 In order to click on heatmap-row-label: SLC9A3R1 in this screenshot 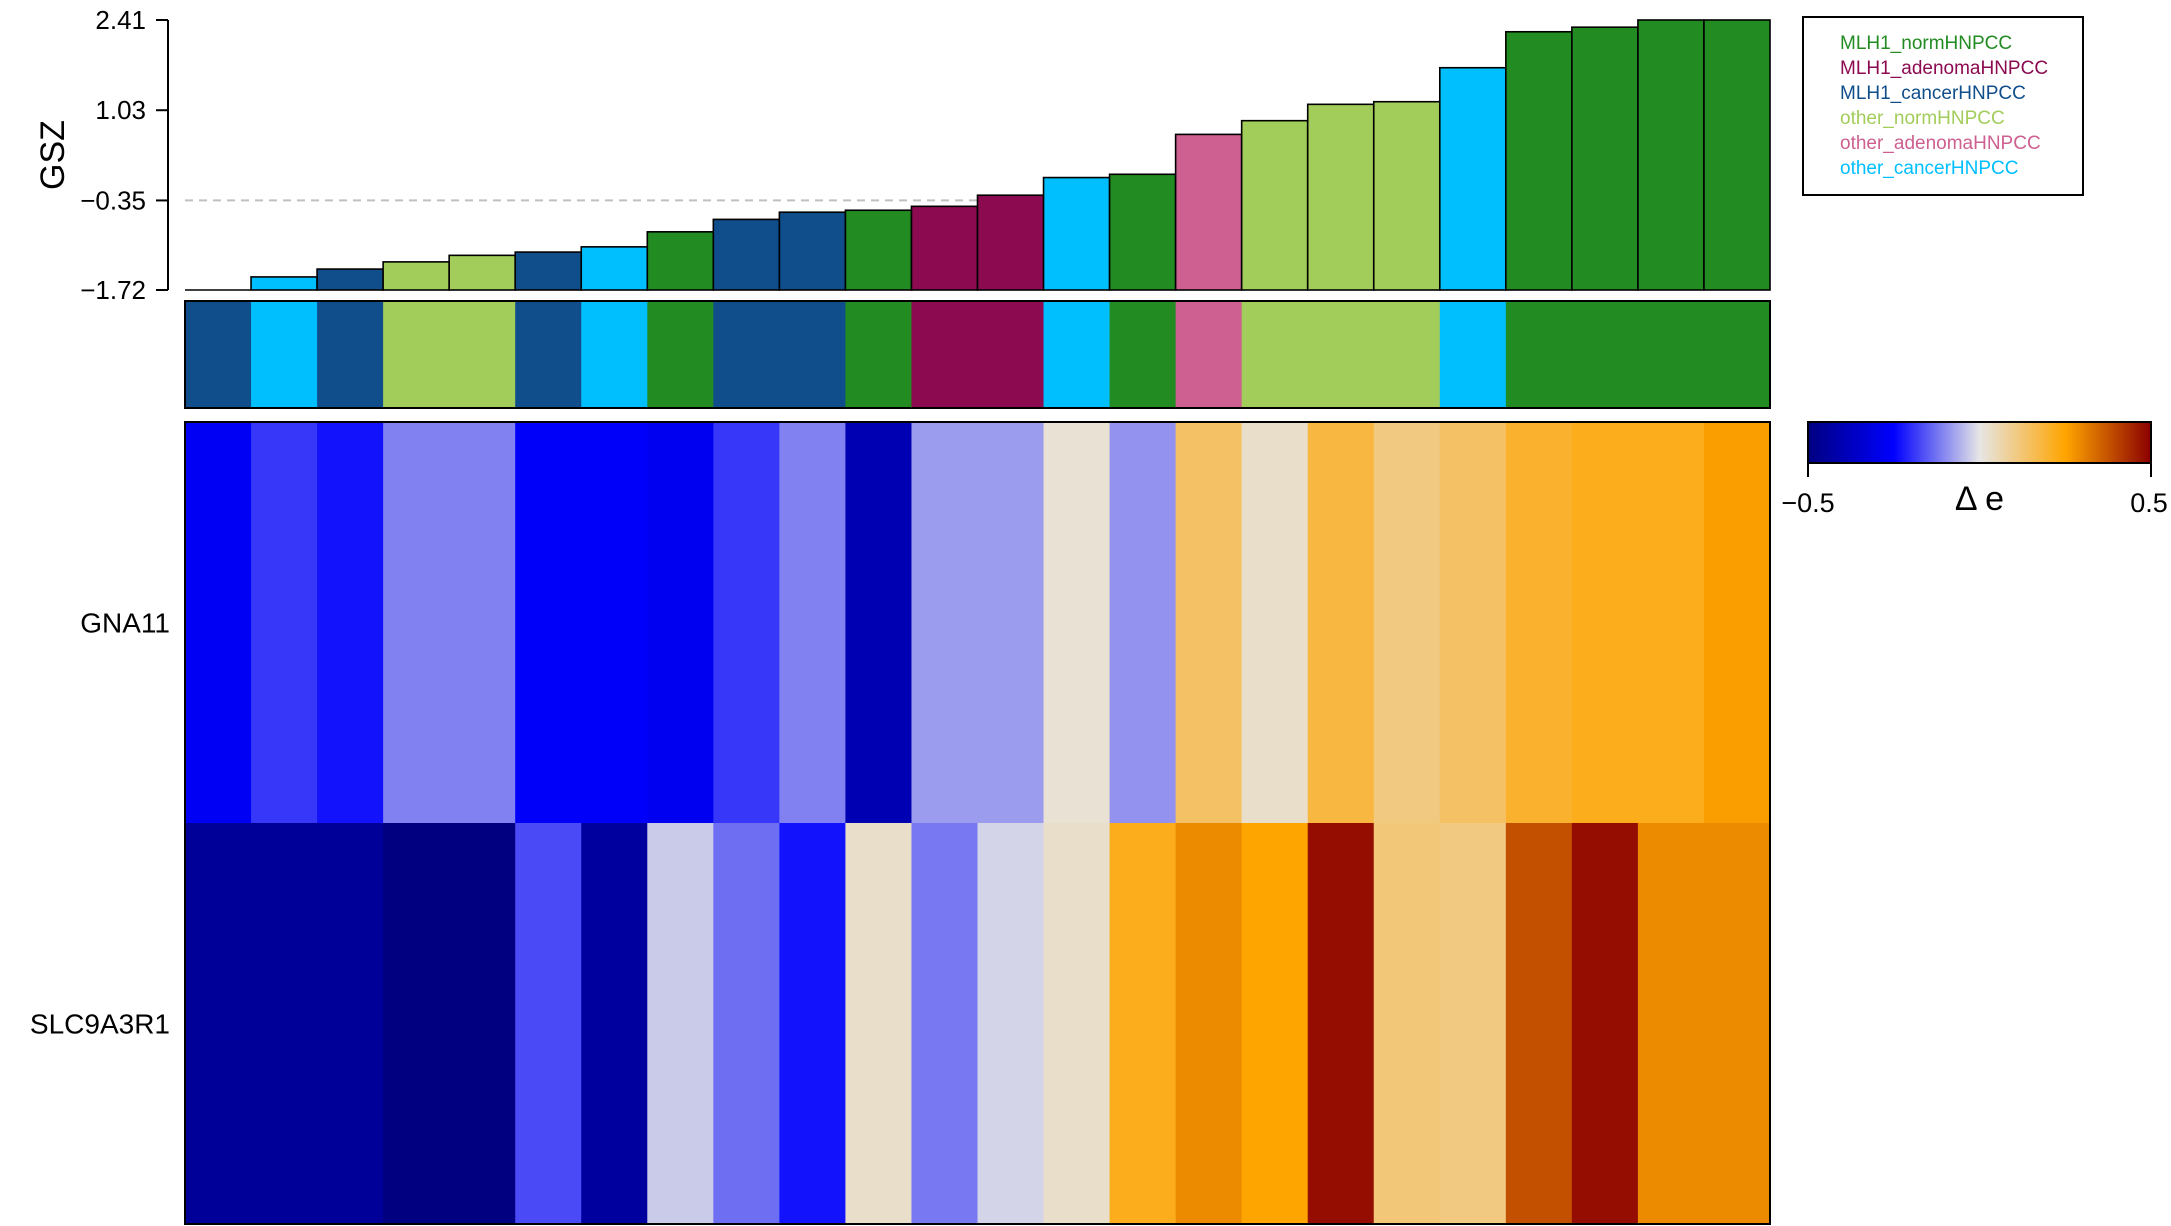, I will do `click(100, 1024)`.